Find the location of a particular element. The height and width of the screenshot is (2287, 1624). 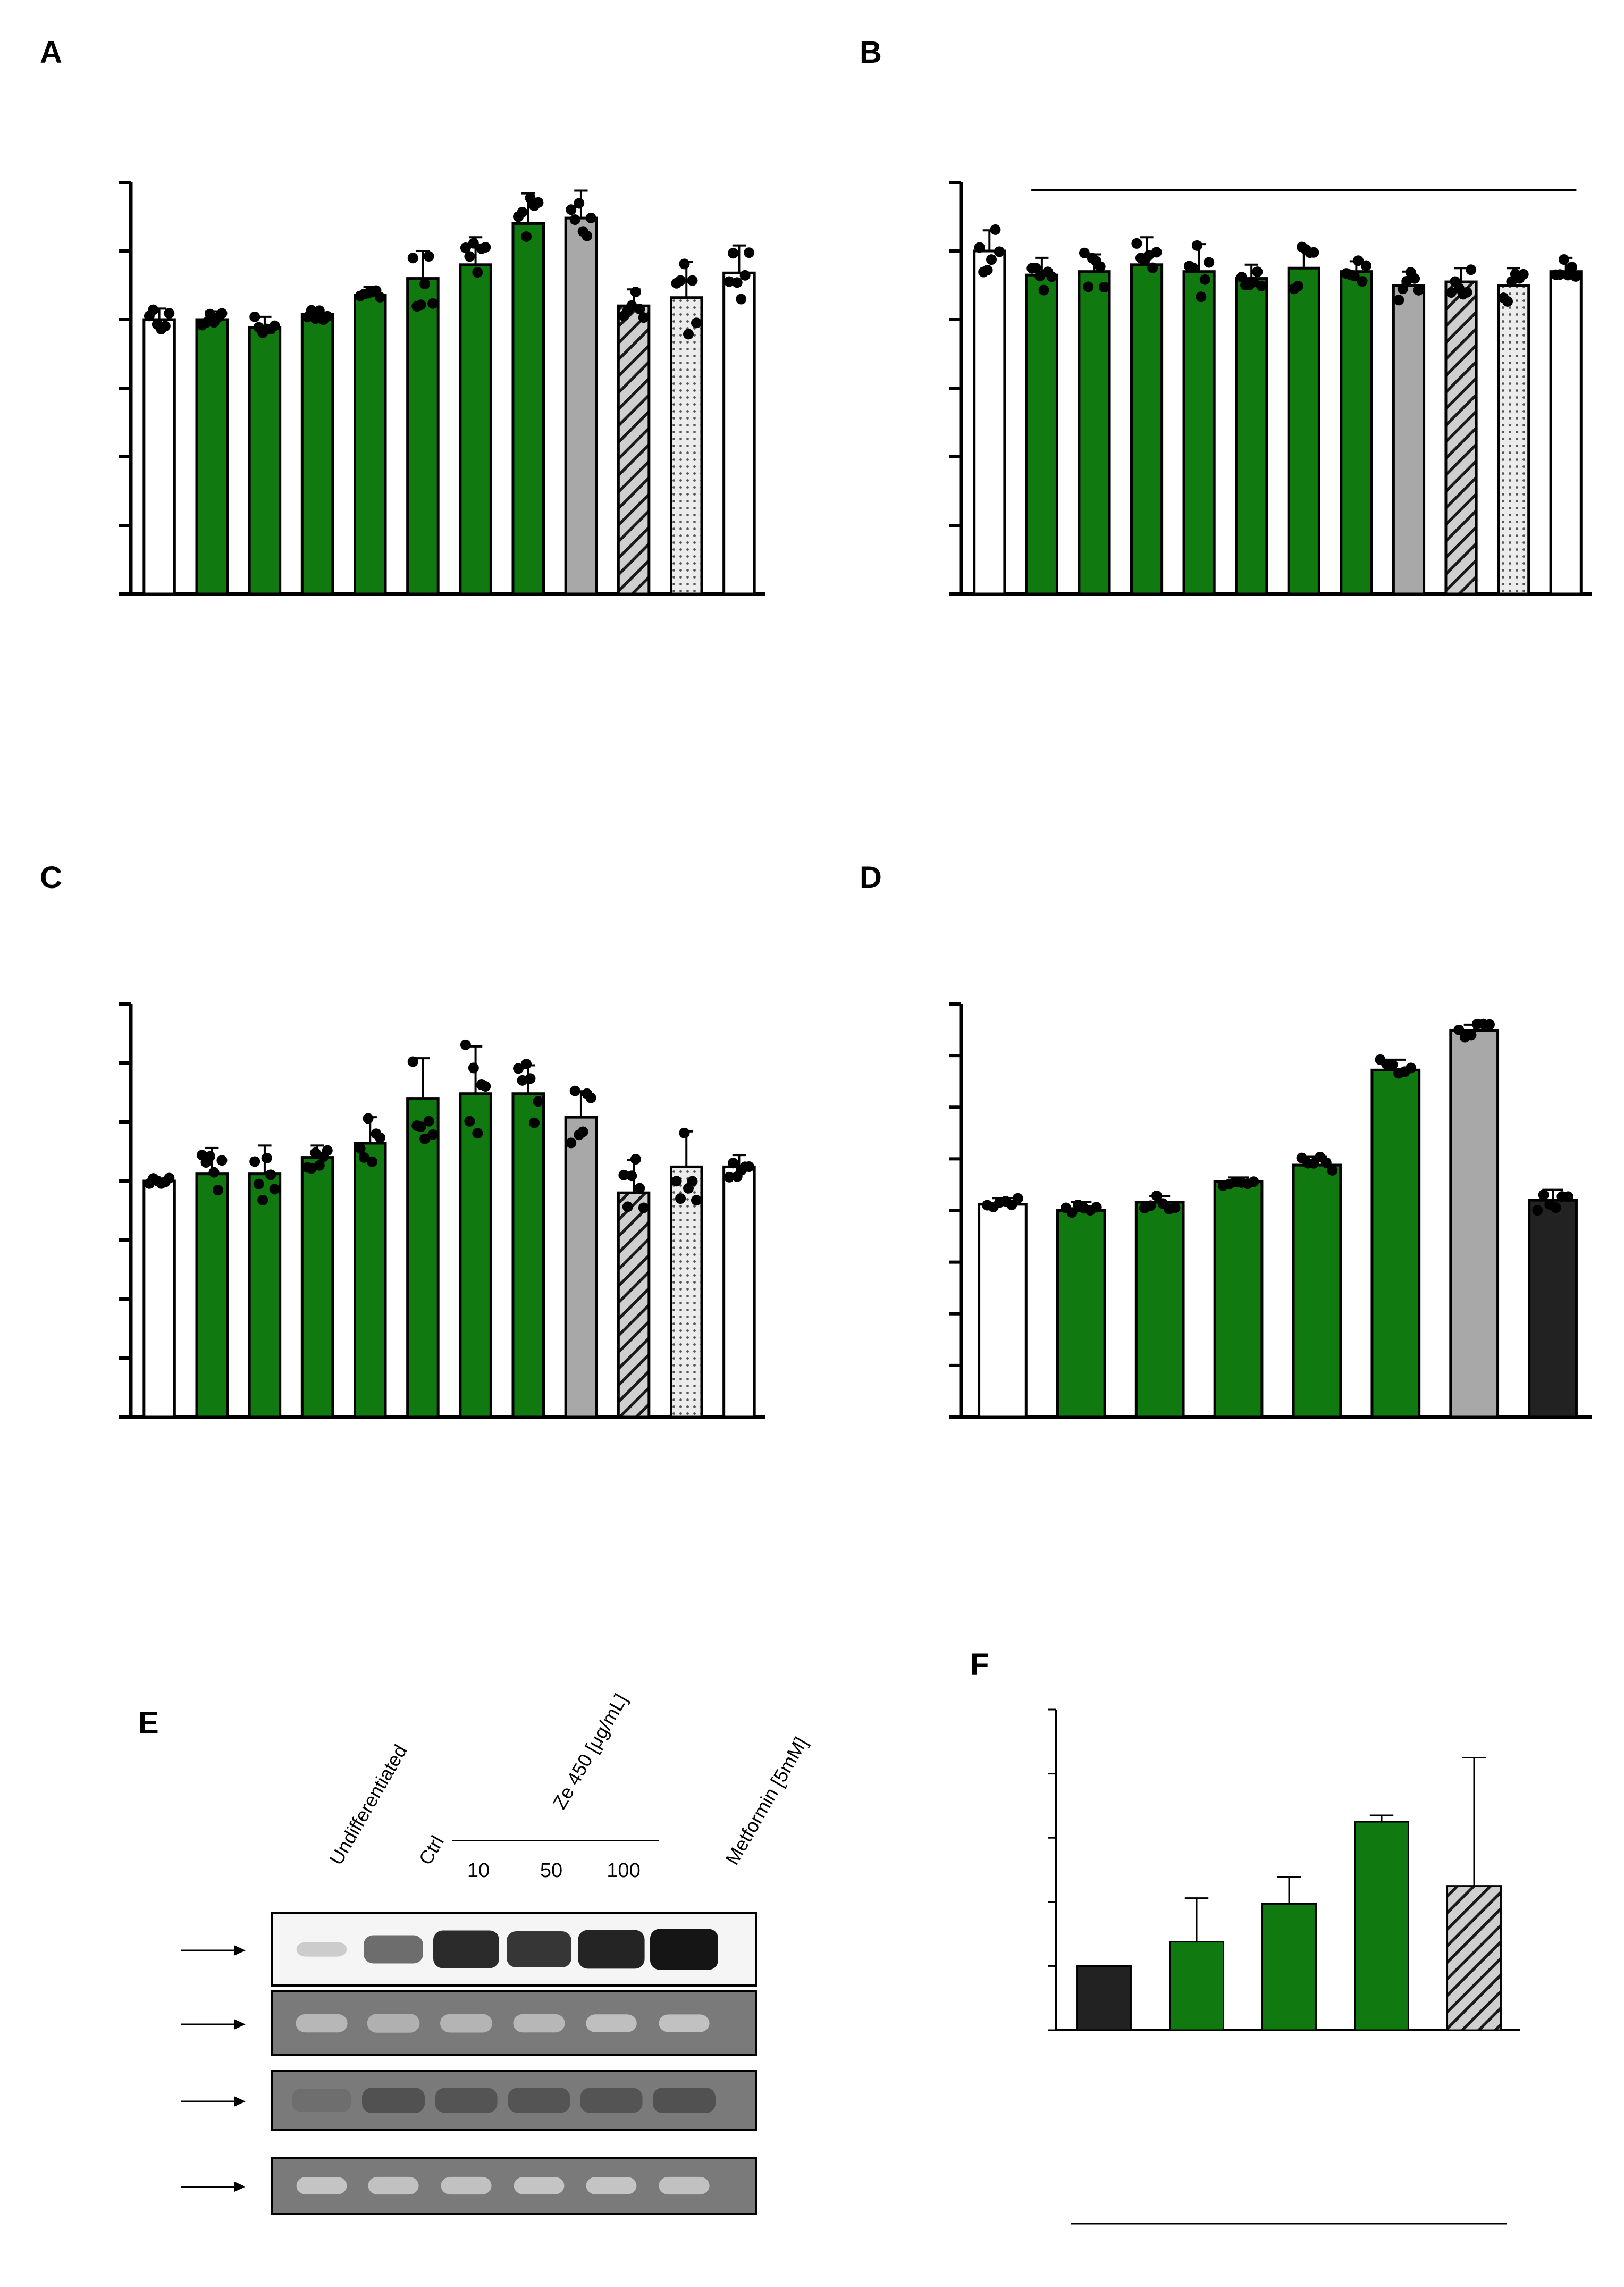

panel-letter-d: D is located at coordinates (871, 878).